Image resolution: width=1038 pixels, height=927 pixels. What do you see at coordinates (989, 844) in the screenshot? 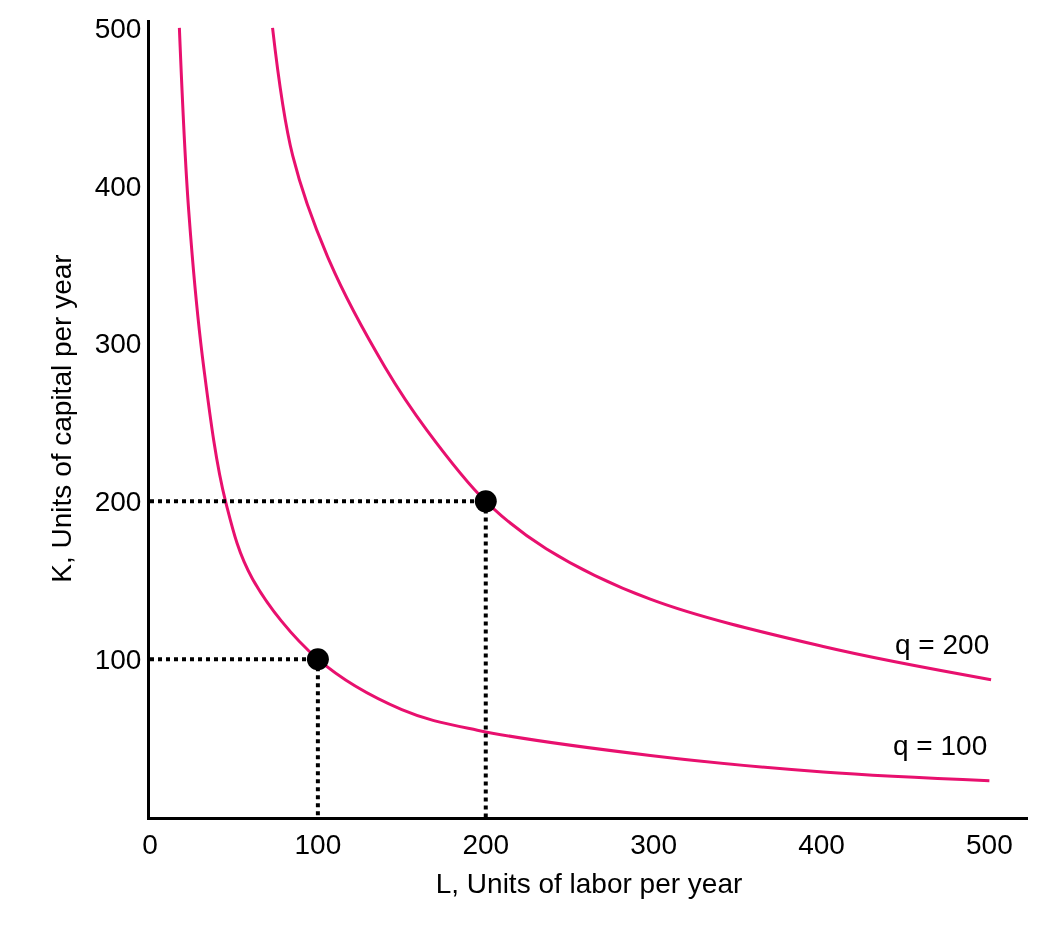
I see `x-tick-label: 500` at bounding box center [989, 844].